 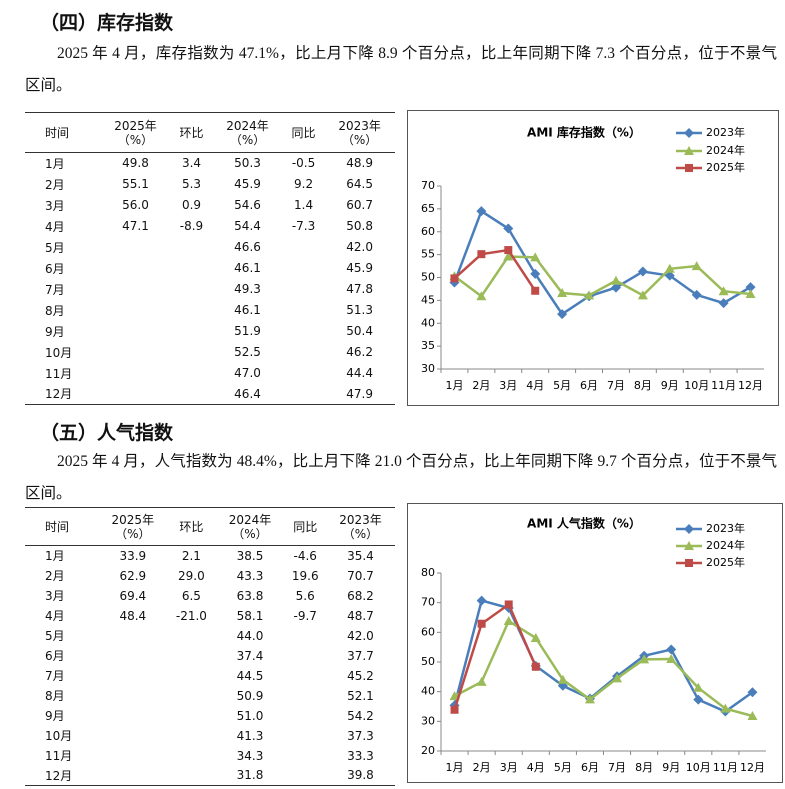 What do you see at coordinates (303, 163) in the screenshot?
I see `table-cell: -0.5` at bounding box center [303, 163].